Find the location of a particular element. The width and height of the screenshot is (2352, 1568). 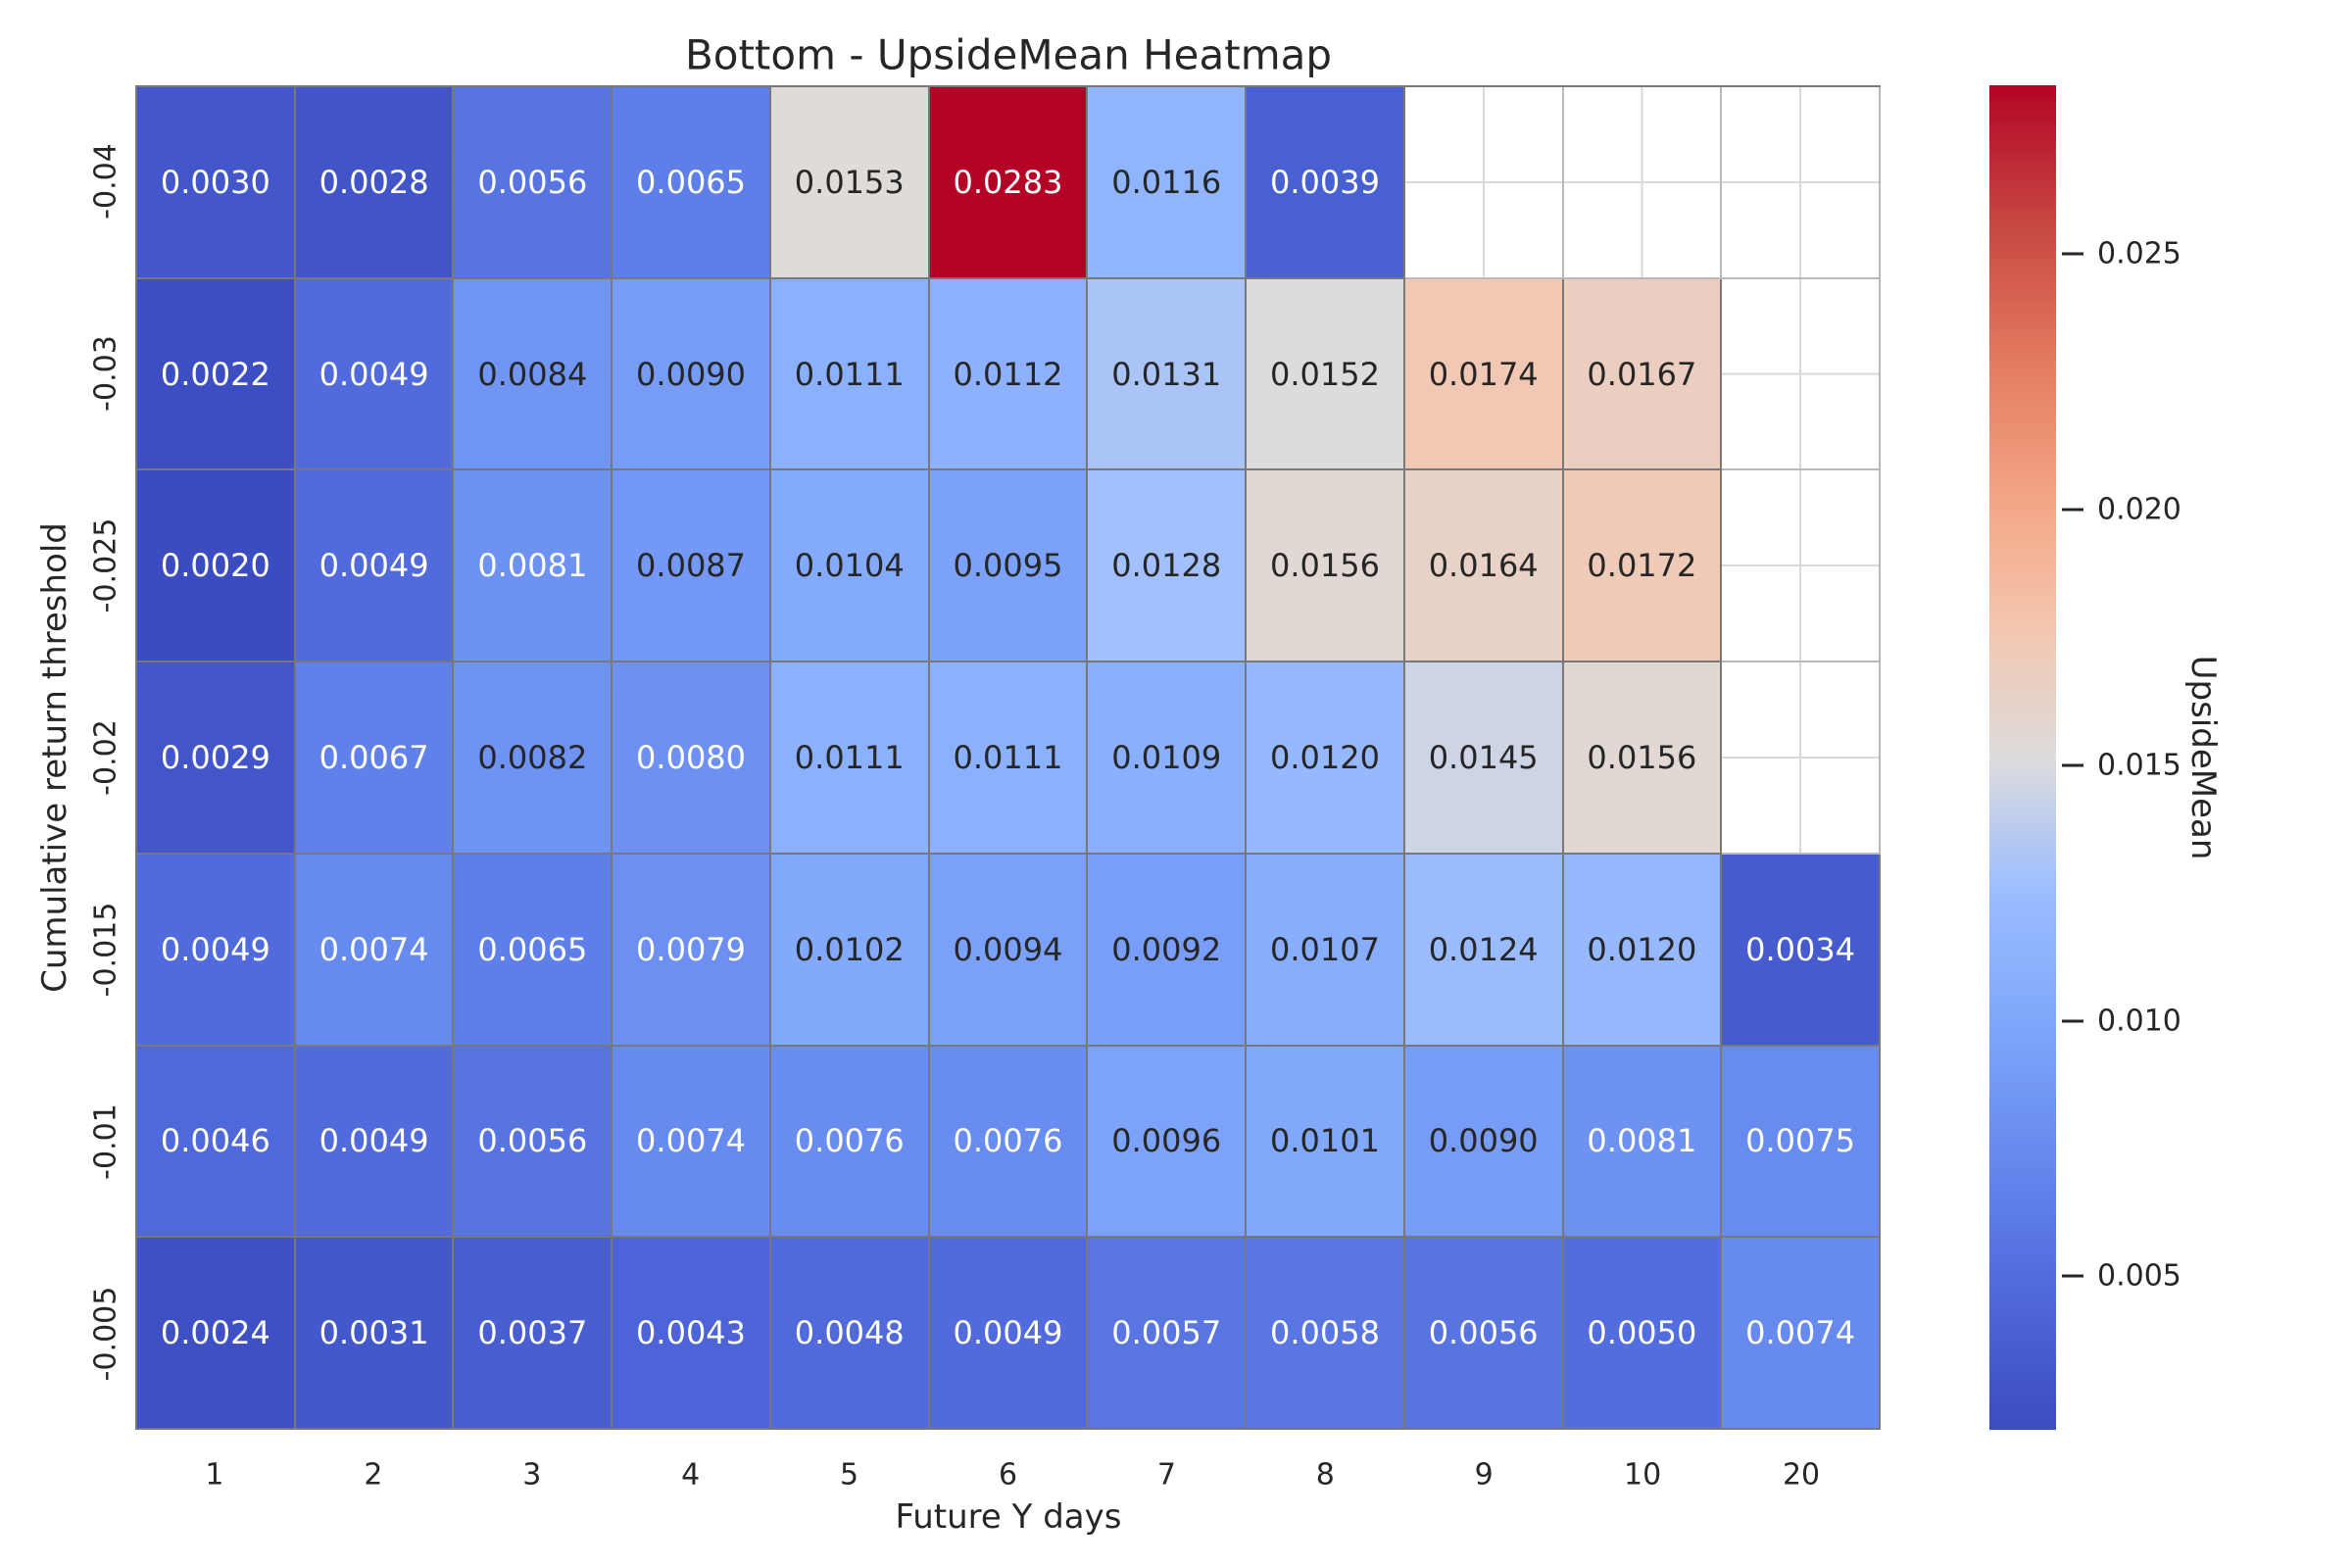

heatmap-cell: 0.0022 is located at coordinates (217, 374).